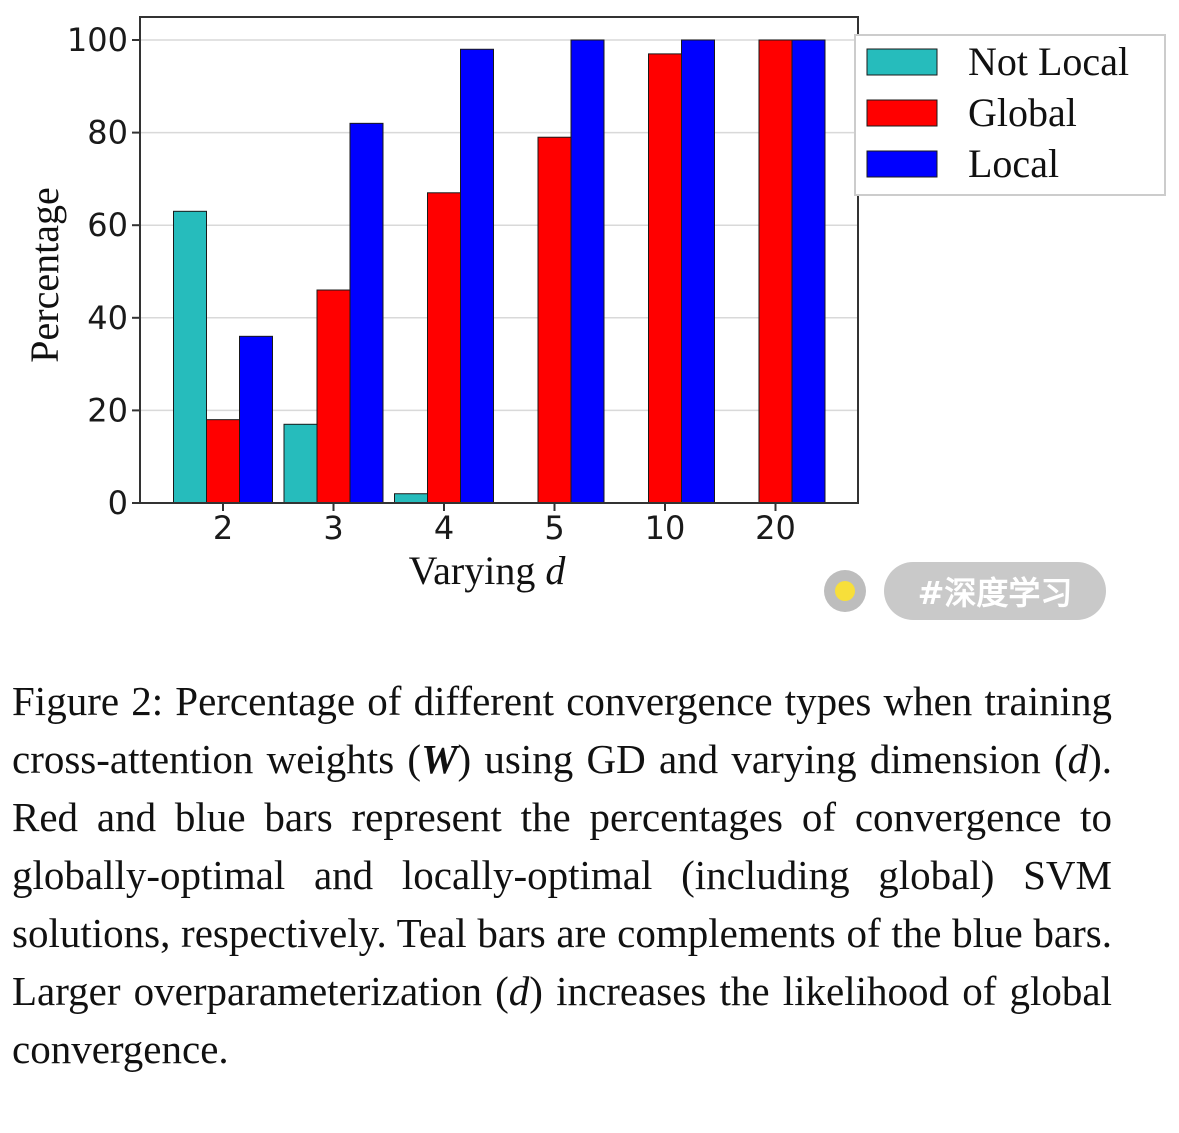 This screenshot has width=1179, height=1133. Describe the element at coordinates (107, 225) in the screenshot. I see `y-tick-label: 60` at that location.